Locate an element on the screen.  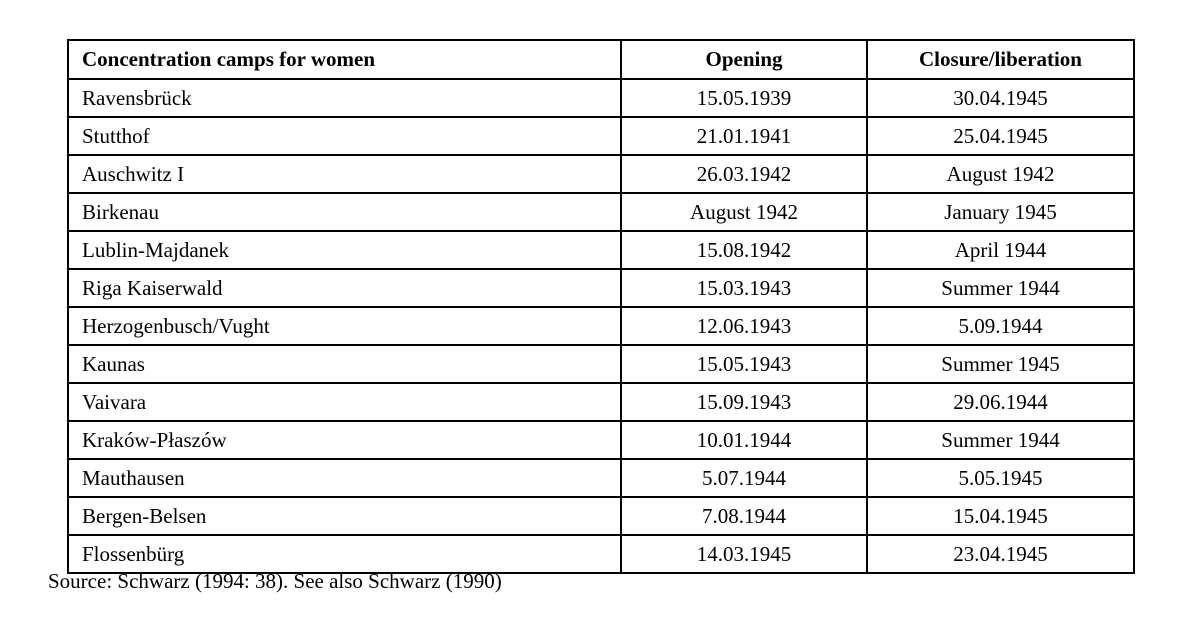
table-row: Auschwitz I 26.03.1942 August 1942 is located at coordinates (601, 174).